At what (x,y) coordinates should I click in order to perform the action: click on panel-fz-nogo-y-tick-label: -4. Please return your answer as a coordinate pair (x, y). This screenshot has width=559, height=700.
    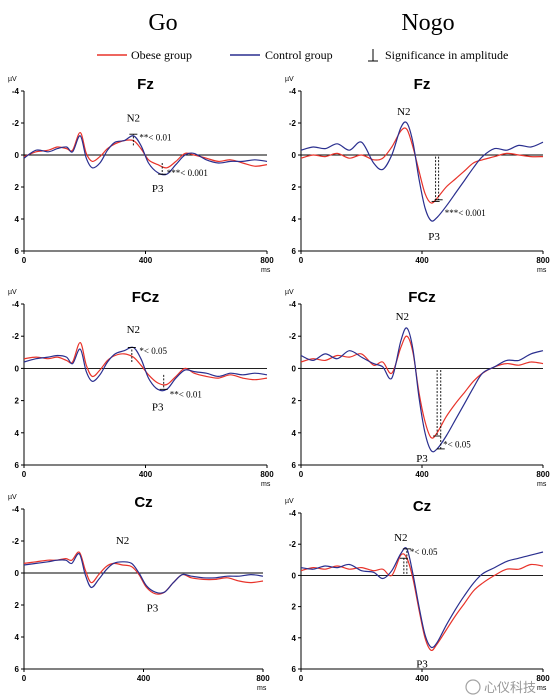
    Looking at the image, I should click on (293, 91).